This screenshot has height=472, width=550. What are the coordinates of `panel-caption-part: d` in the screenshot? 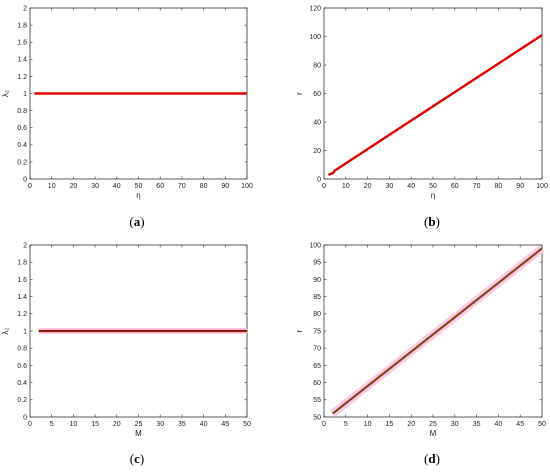 It's located at (432, 458).